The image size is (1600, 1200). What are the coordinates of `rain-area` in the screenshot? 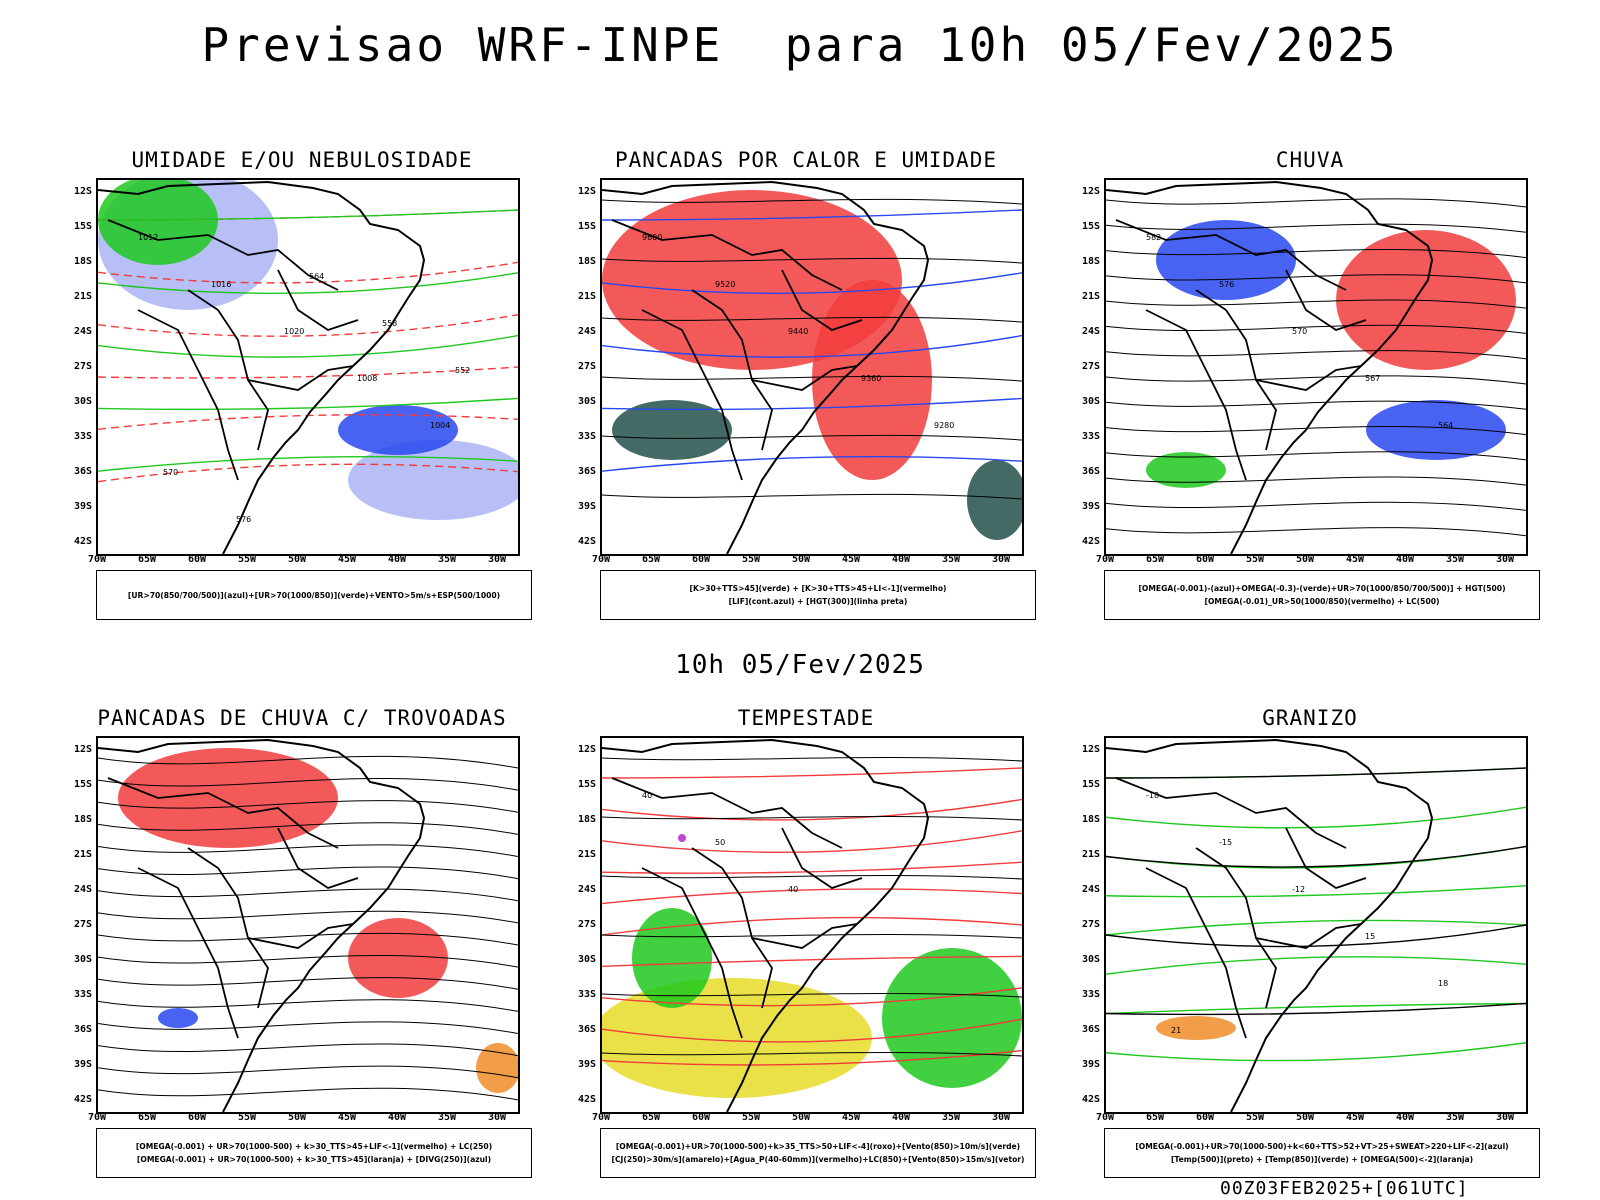 It's located at (1426, 300).